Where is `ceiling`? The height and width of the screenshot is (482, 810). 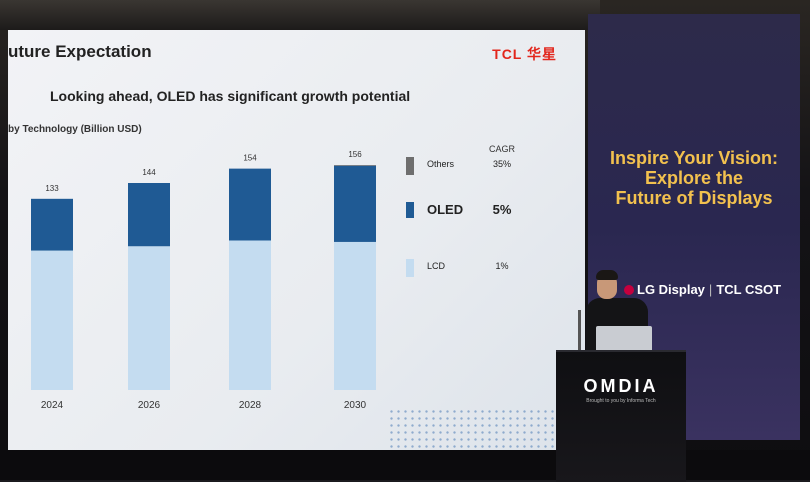
ceiling is located at coordinates (300, 15).